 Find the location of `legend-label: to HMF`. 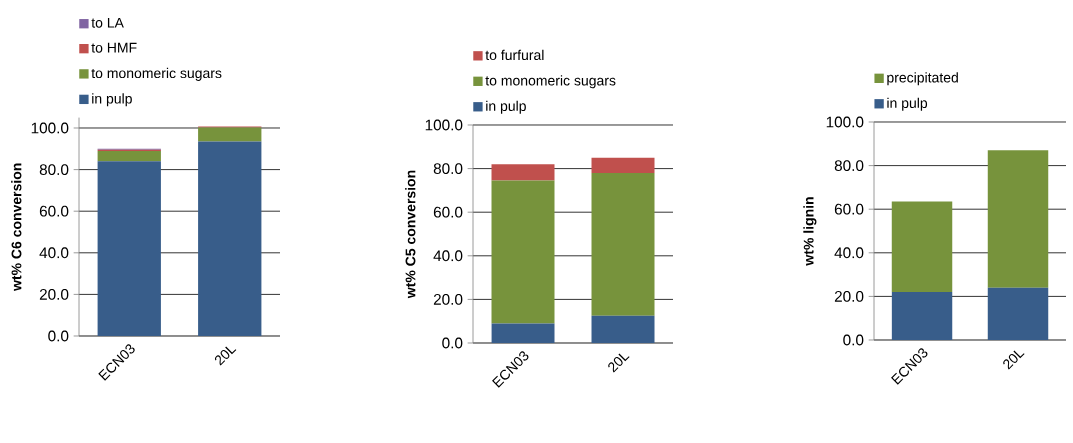

legend-label: to HMF is located at coordinates (114, 47).